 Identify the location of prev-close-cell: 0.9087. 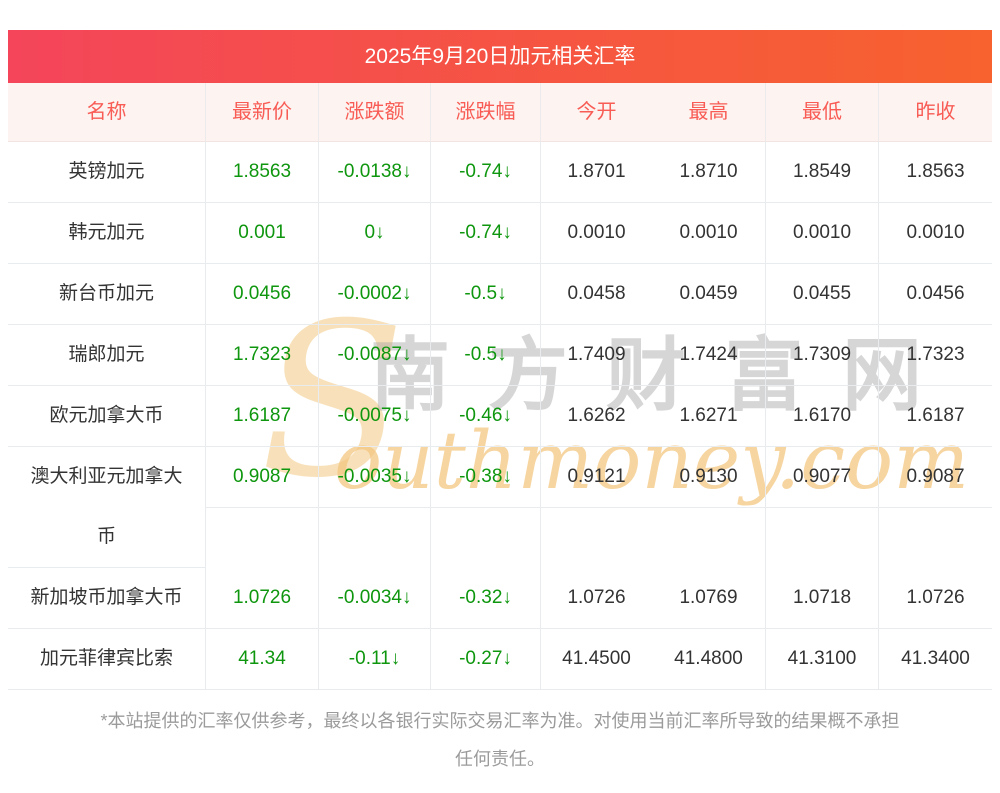
(935, 507).